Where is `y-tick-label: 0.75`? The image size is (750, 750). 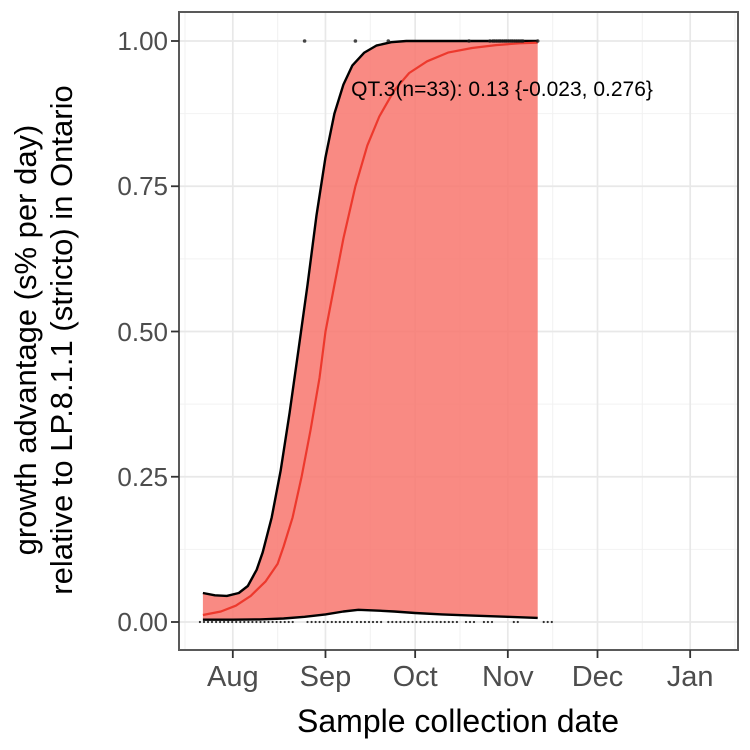
y-tick-label: 0.75 is located at coordinates (142, 186).